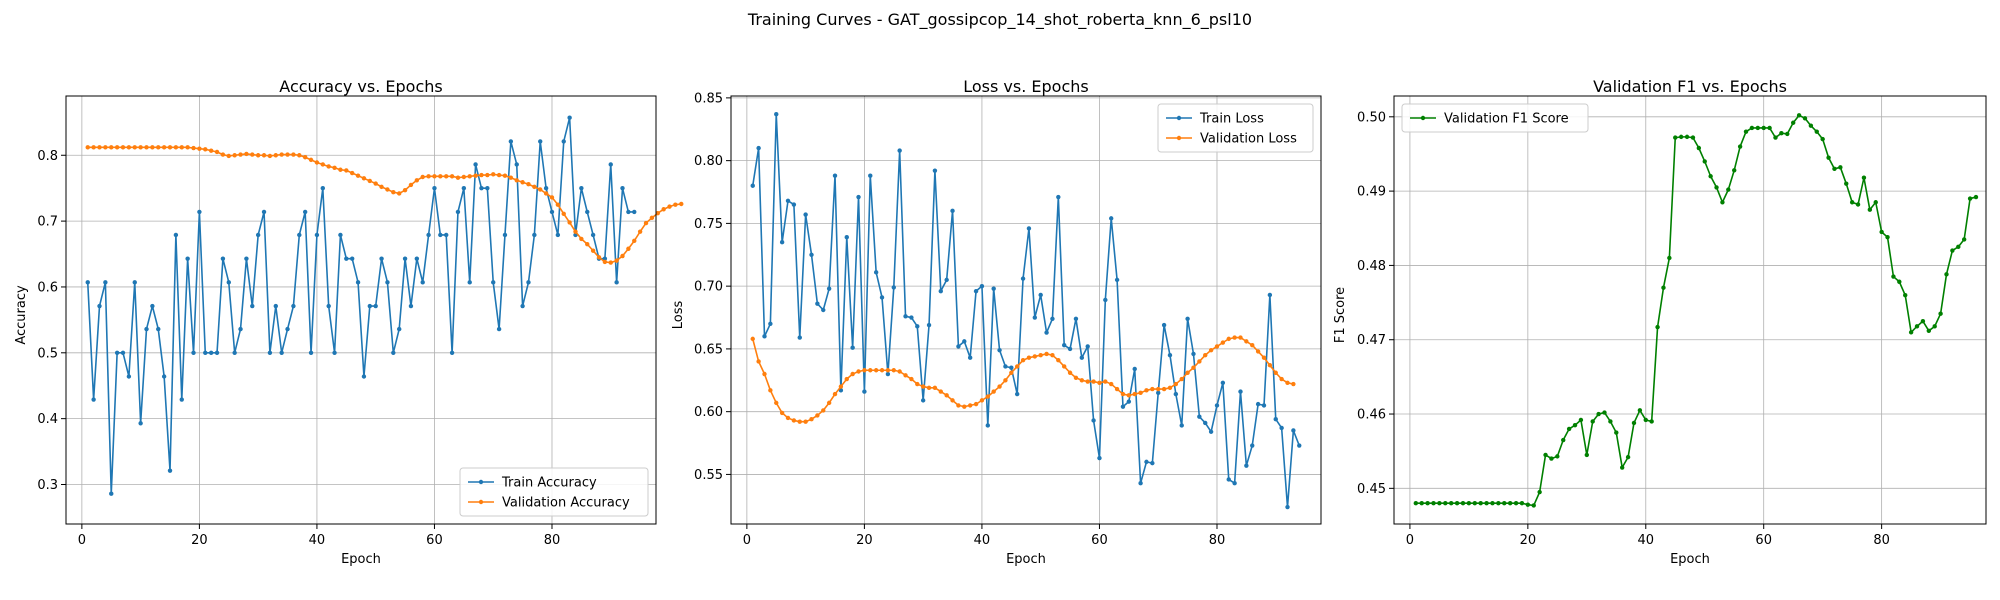 The image size is (2000, 600). I want to click on accuracy-y-tick-label: 0.3, so click(47, 485).